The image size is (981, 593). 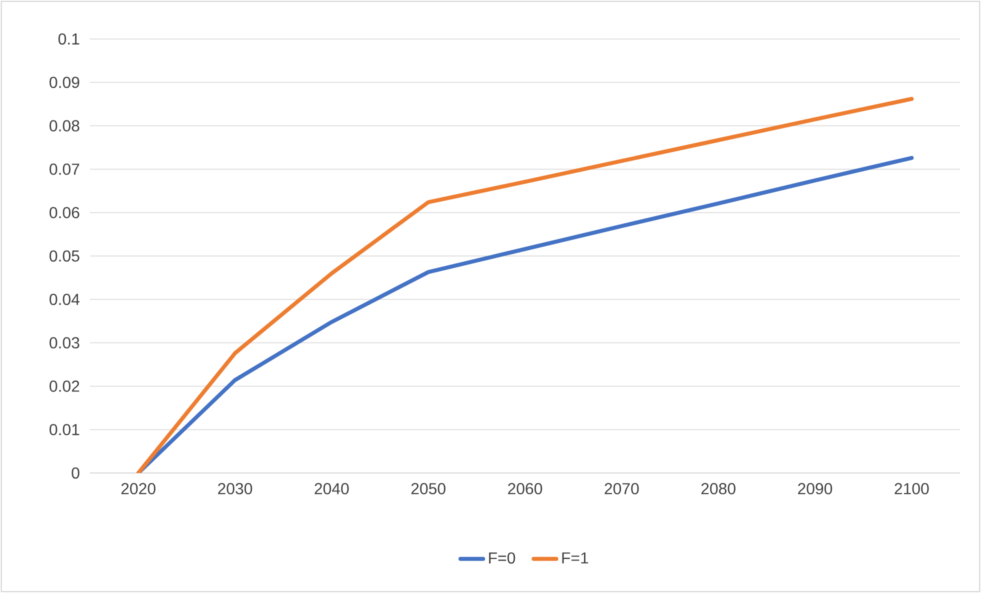 What do you see at coordinates (235, 488) in the screenshot?
I see `x-tick-label: 2030` at bounding box center [235, 488].